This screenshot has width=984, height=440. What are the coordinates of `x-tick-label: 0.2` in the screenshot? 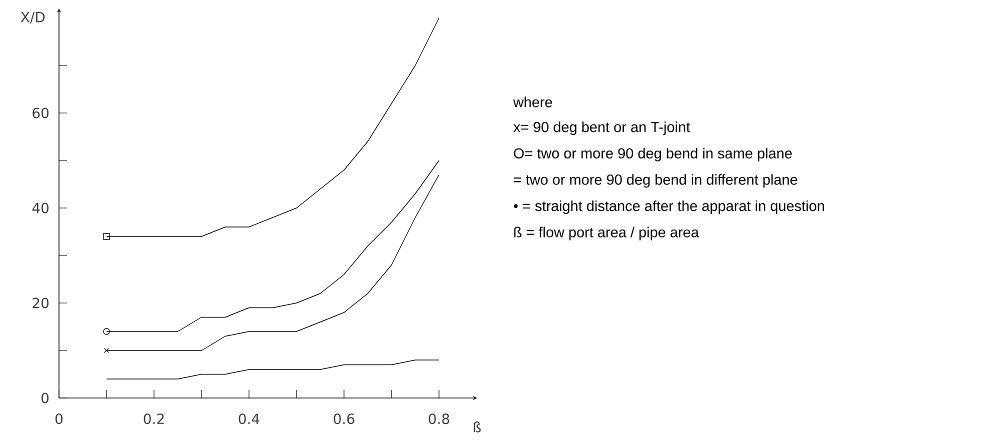 It's located at (154, 419).